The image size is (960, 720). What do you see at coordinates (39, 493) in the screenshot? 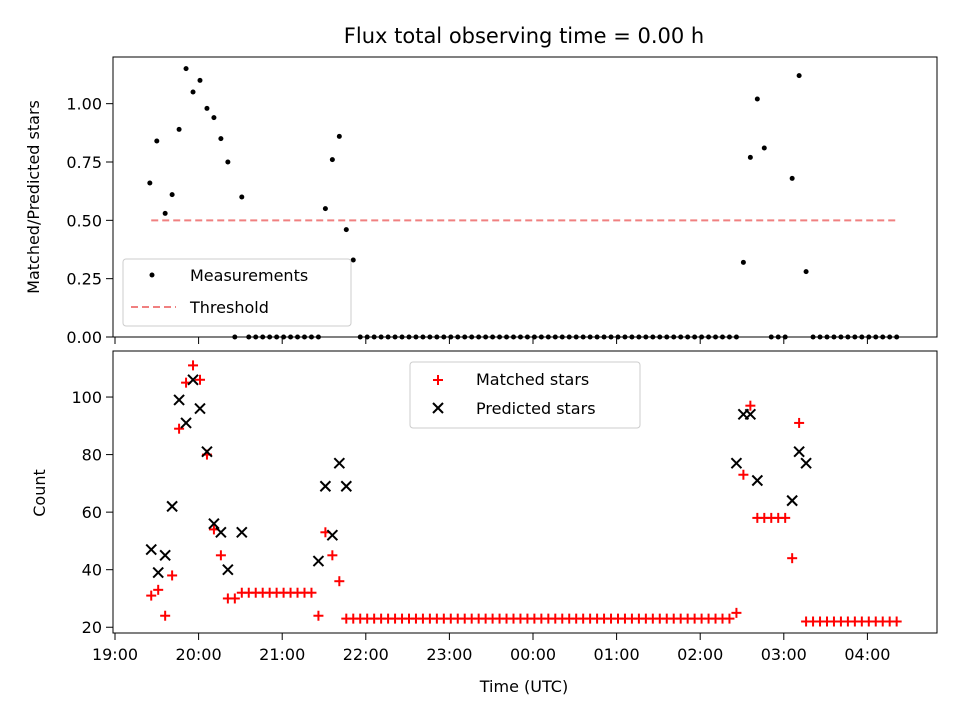
I see `bottom-y-axis-label: Count` at bounding box center [39, 493].